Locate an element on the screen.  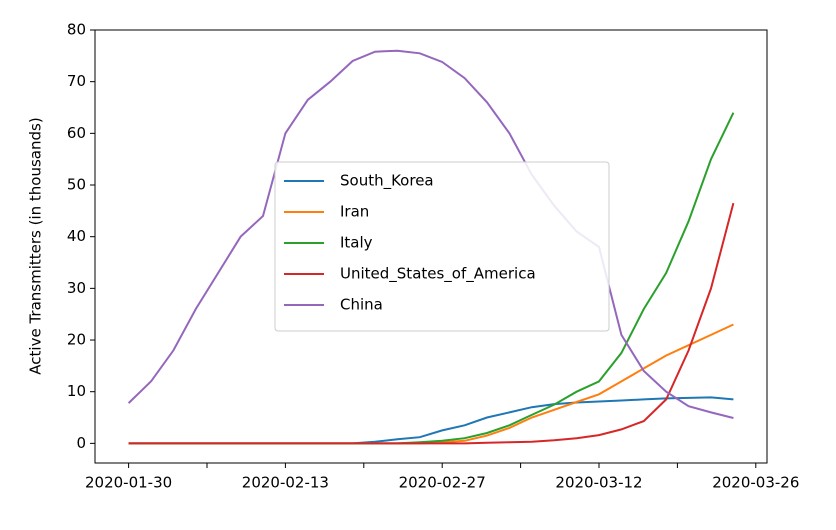
x-tick-label: 2020-01-30 is located at coordinates (128, 483).